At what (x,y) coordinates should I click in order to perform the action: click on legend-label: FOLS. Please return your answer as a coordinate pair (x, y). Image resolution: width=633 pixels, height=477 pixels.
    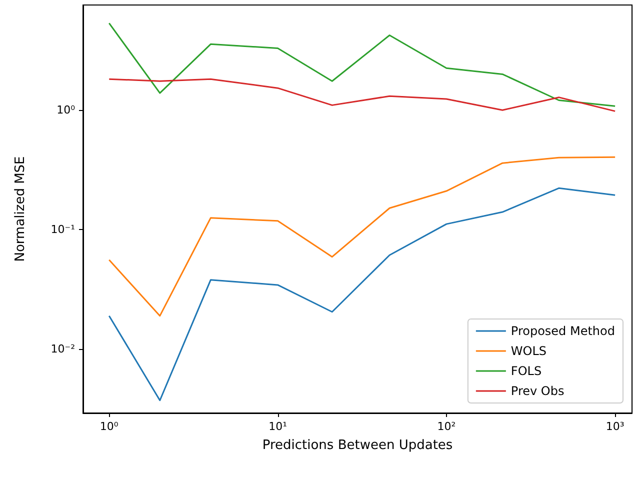
    Looking at the image, I should click on (526, 371).